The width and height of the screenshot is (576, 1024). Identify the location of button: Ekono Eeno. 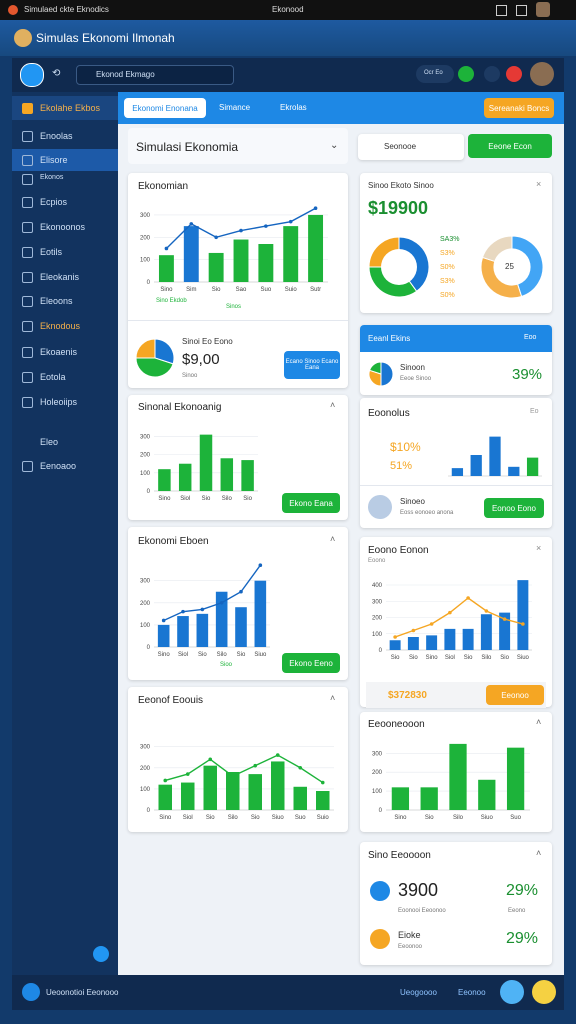
(311, 663).